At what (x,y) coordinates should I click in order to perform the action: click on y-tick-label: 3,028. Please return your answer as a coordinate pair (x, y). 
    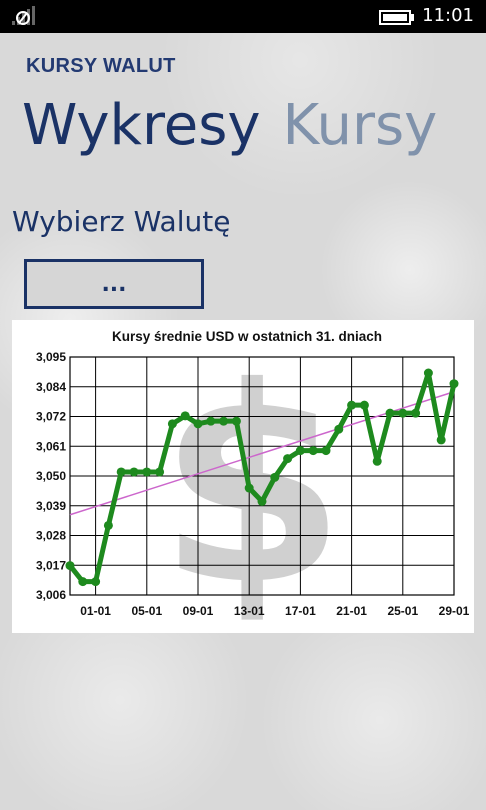
    Looking at the image, I should click on (51, 536).